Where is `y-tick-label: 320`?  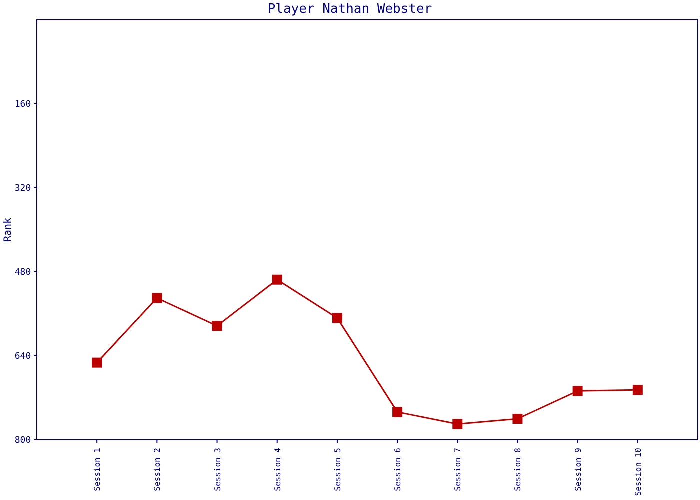
y-tick-label: 320 is located at coordinates (23, 189).